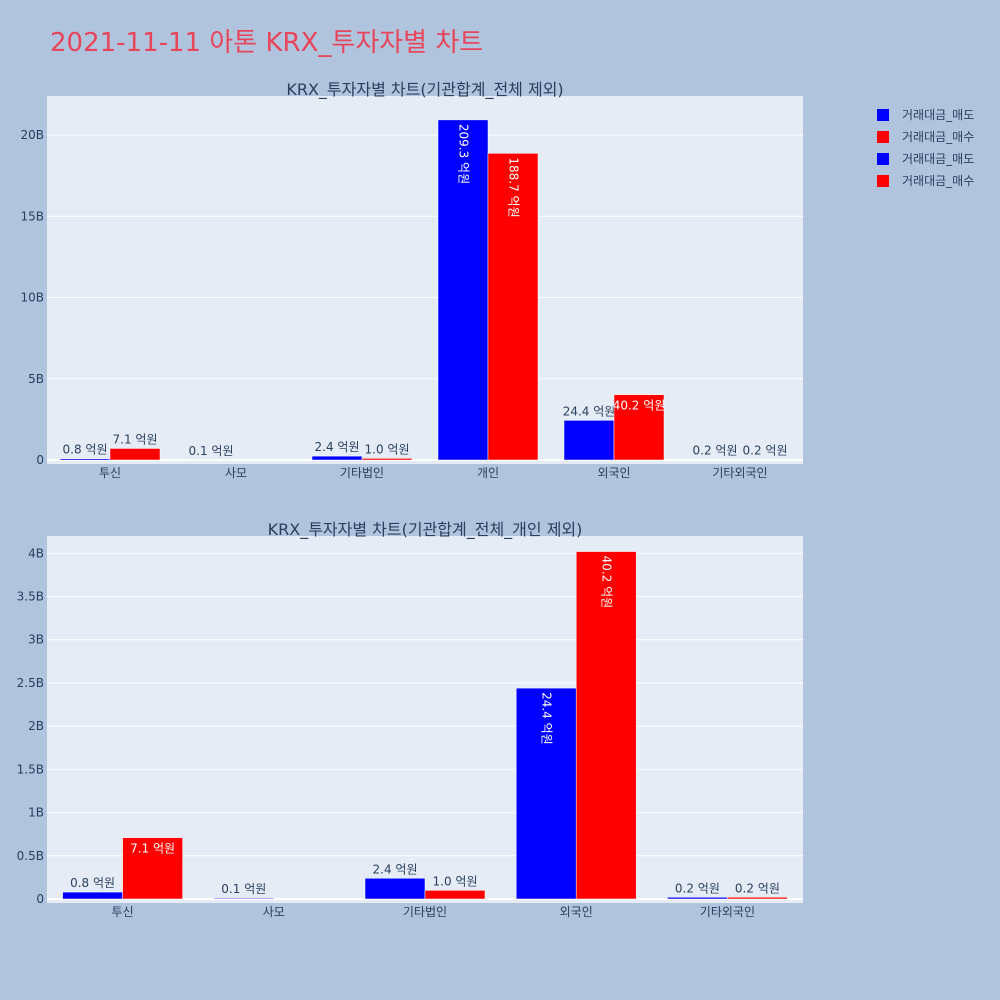 This screenshot has height=1000, width=1000. I want to click on y-tick-label: 10B, so click(32, 298).